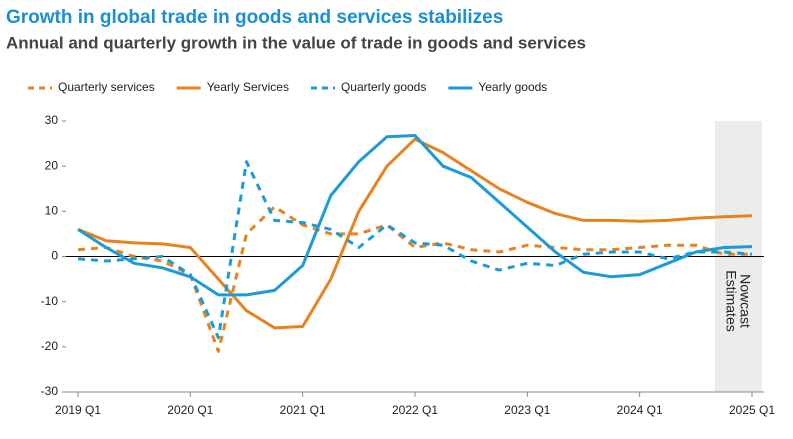  I want to click on y-tick-label: -20, so click(50, 346).